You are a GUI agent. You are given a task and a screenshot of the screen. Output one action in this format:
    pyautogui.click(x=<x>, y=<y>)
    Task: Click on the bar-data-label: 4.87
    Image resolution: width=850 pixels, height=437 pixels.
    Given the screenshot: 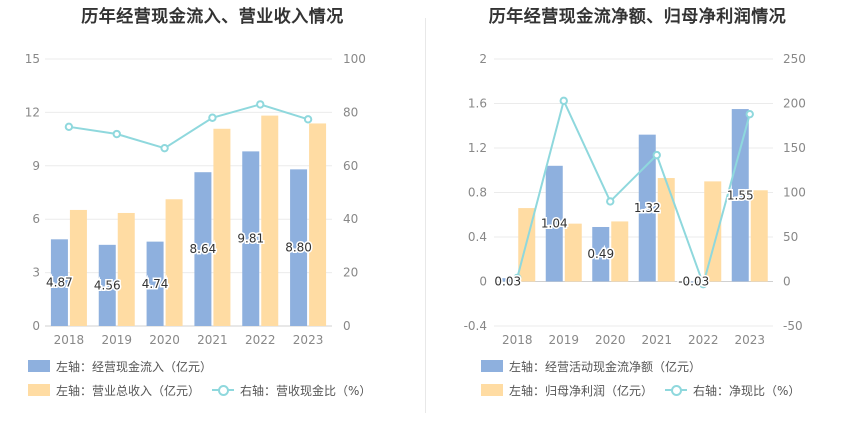 What is the action you would take?
    pyautogui.click(x=59, y=283)
    